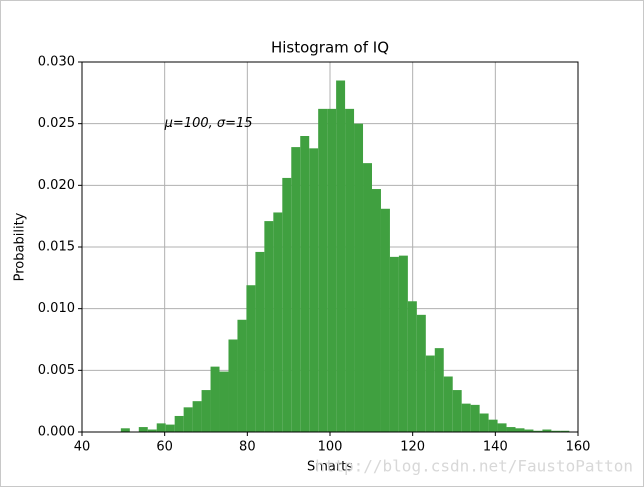  Describe the element at coordinates (208, 123) in the screenshot. I see `annotation: μ=100, σ=15` at that location.